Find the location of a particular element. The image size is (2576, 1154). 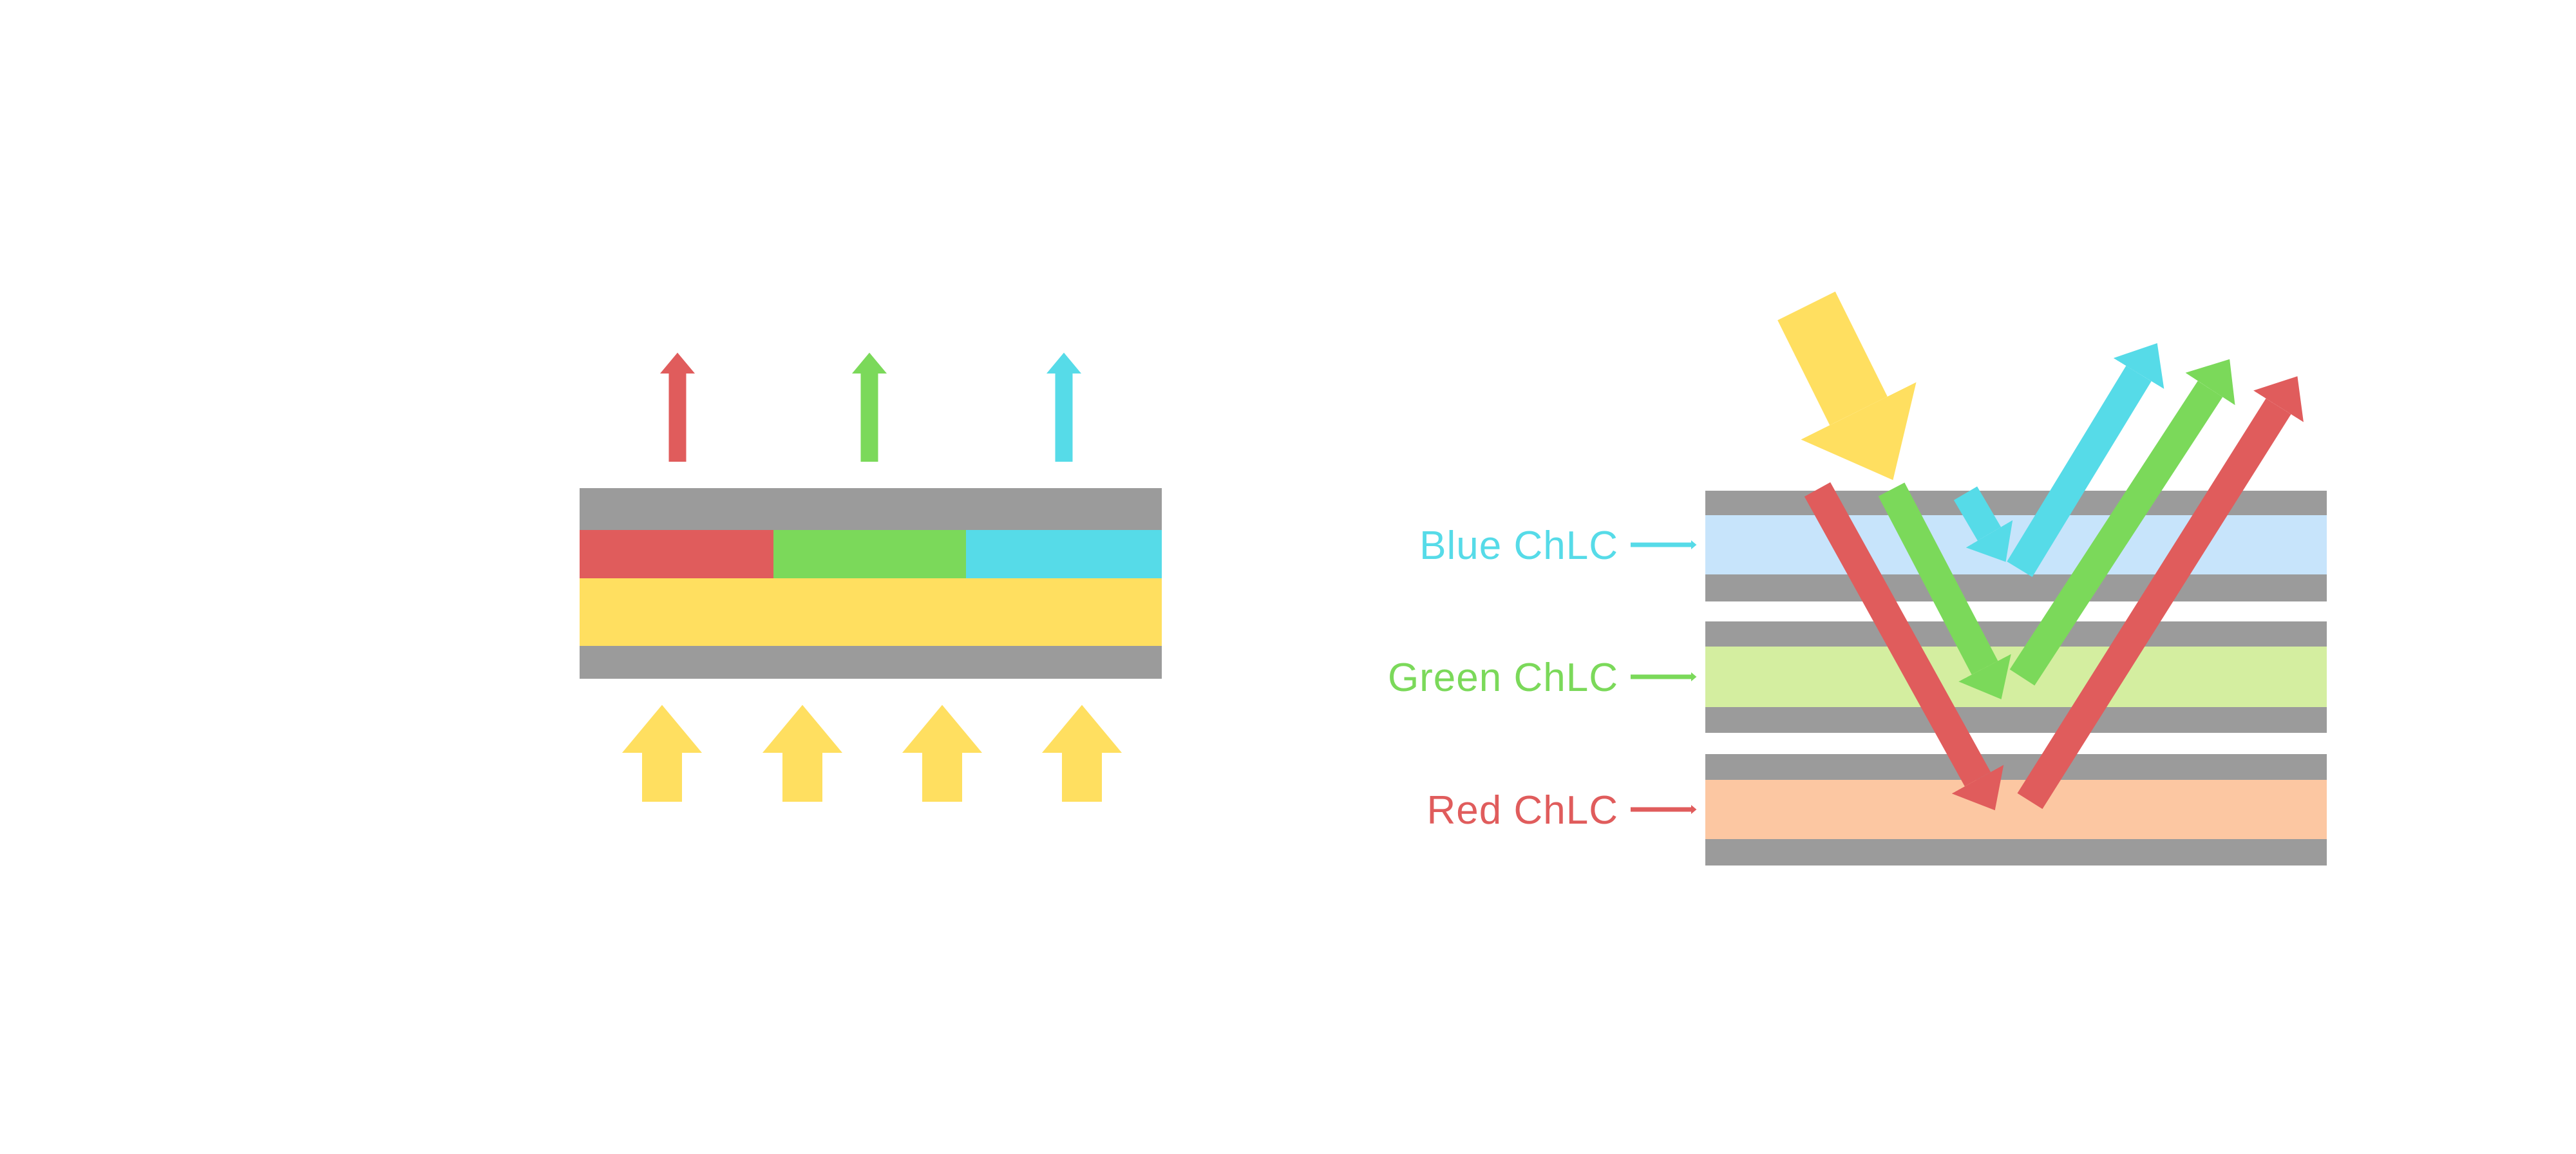

backlit-stack-diagram is located at coordinates (871, 577).